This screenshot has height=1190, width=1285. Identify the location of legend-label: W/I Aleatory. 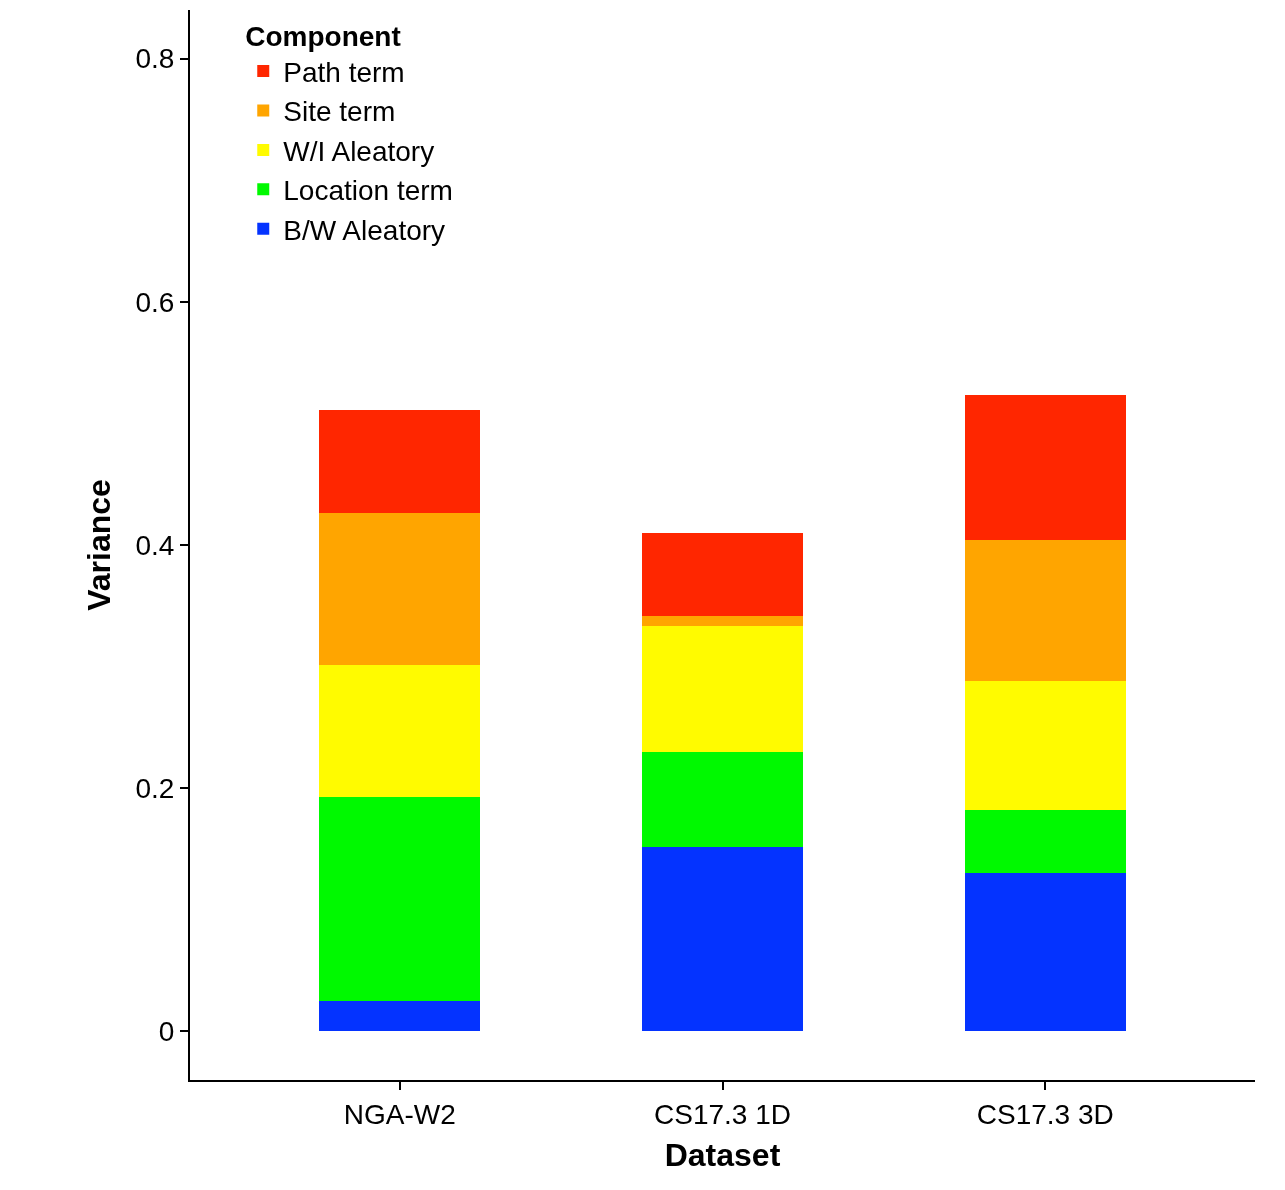
(359, 151).